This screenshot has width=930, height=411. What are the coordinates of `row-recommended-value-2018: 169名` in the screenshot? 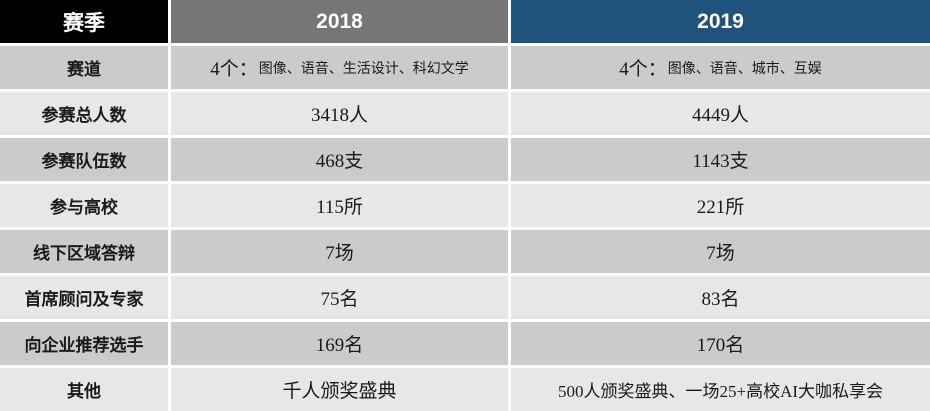 It's located at (339, 343).